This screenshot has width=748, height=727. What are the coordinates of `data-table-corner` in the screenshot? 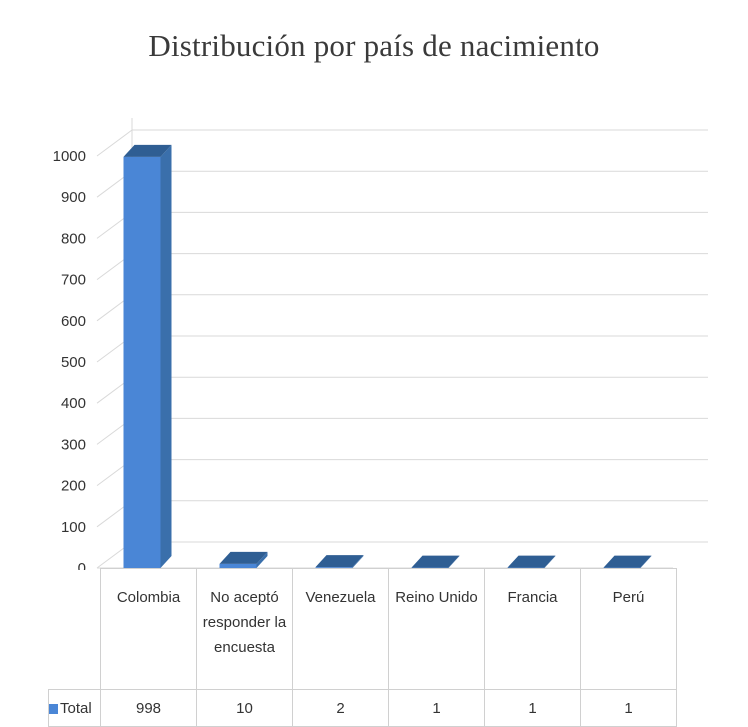 It's located at (74, 629).